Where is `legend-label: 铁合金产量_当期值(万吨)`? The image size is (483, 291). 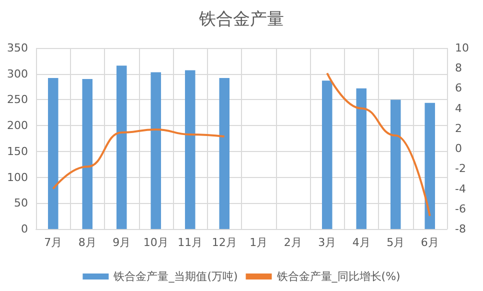
legend-label: 铁合金产量_当期值(万吨) is located at coordinates (175, 276).